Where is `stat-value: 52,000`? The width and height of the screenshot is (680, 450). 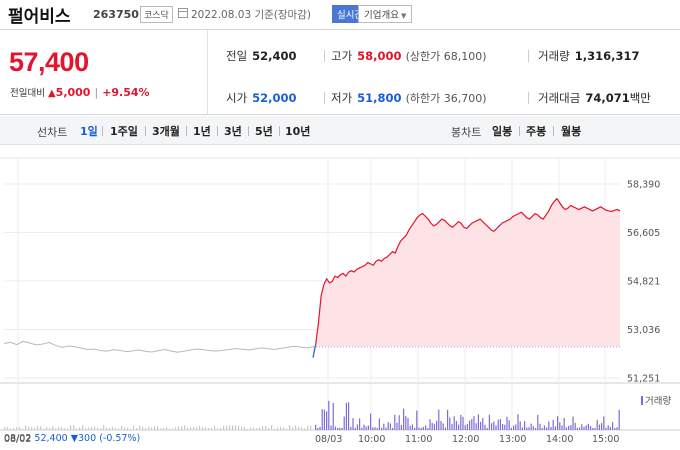 stat-value: 52,000 is located at coordinates (274, 98).